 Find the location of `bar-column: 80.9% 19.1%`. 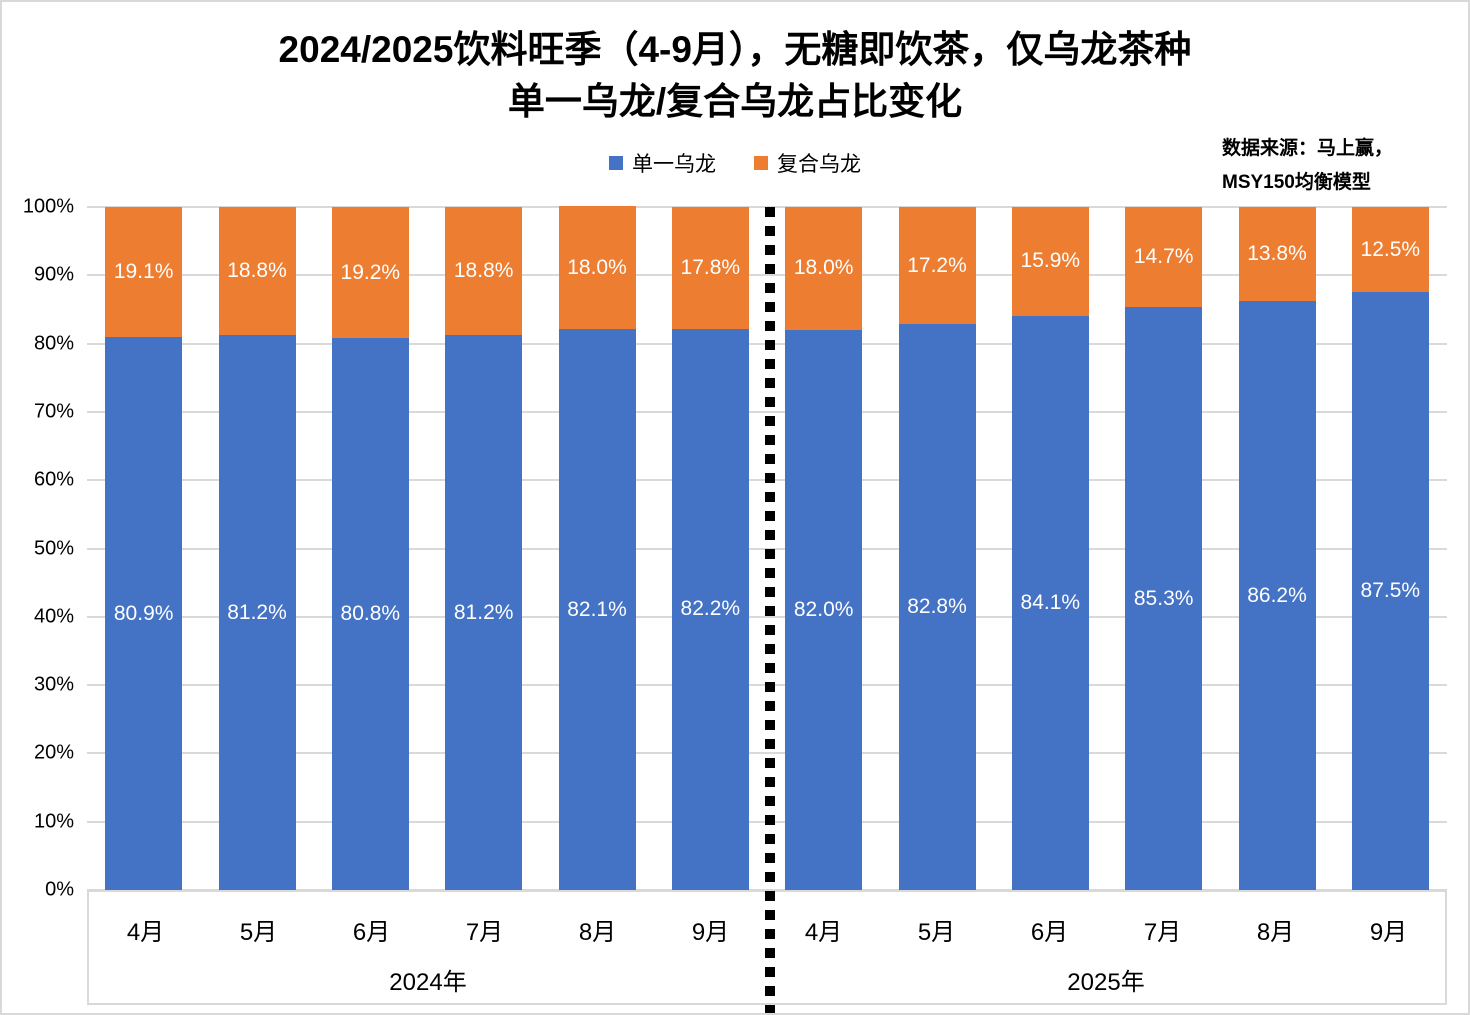

bar-column: 80.9% 19.1% is located at coordinates (144, 548).